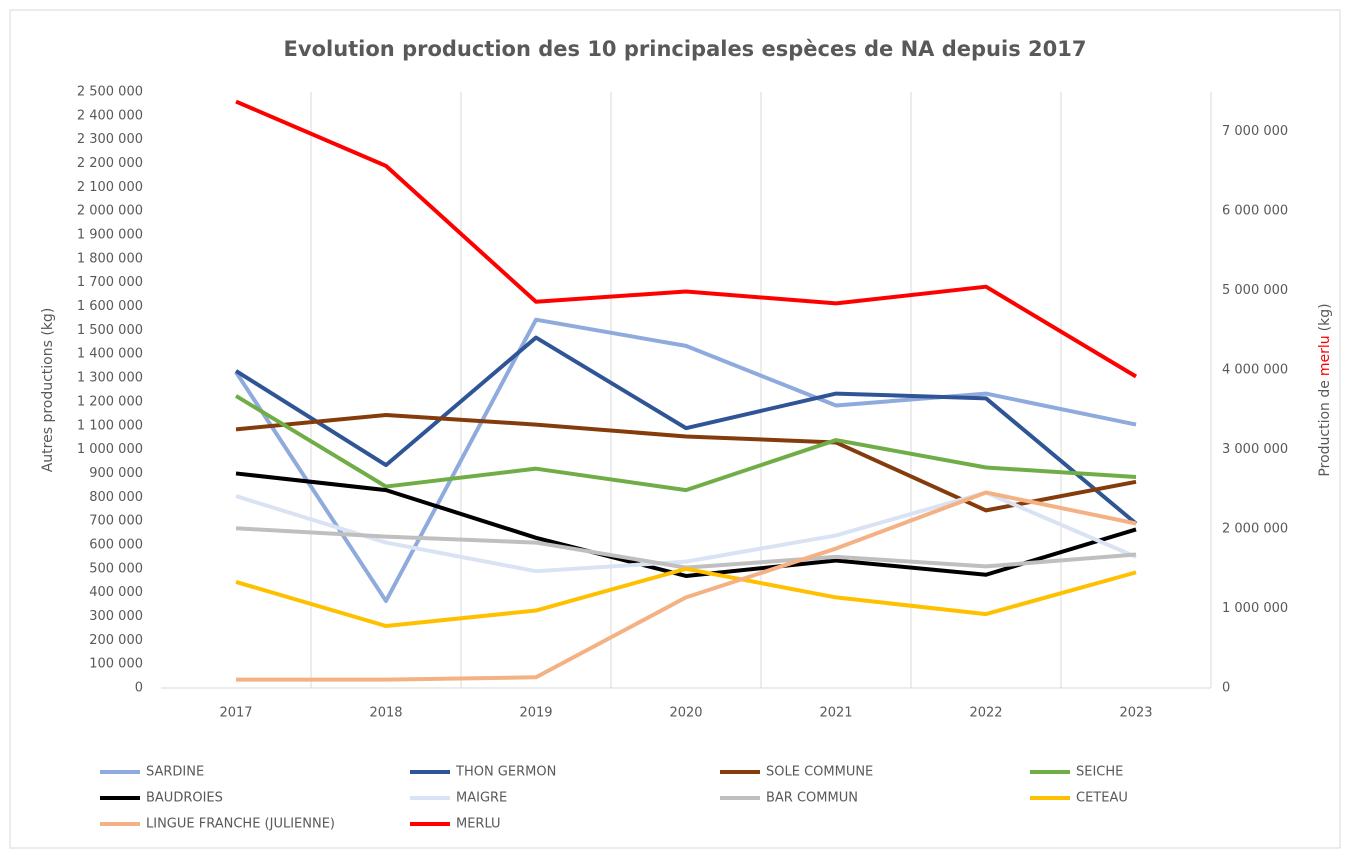  Describe the element at coordinates (240, 824) in the screenshot. I see `legend-label: LINGUE FRANCHE (JULIENNE)` at that location.